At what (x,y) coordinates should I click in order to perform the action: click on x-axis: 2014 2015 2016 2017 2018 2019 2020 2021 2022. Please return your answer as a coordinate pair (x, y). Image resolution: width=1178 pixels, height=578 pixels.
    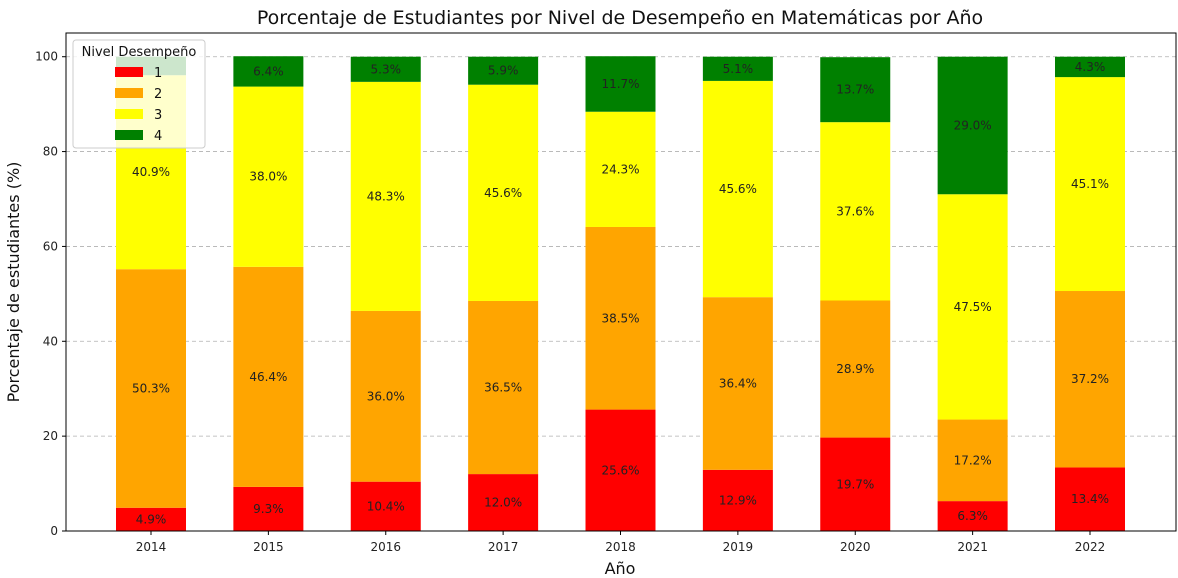
    Looking at the image, I should click on (621, 542).